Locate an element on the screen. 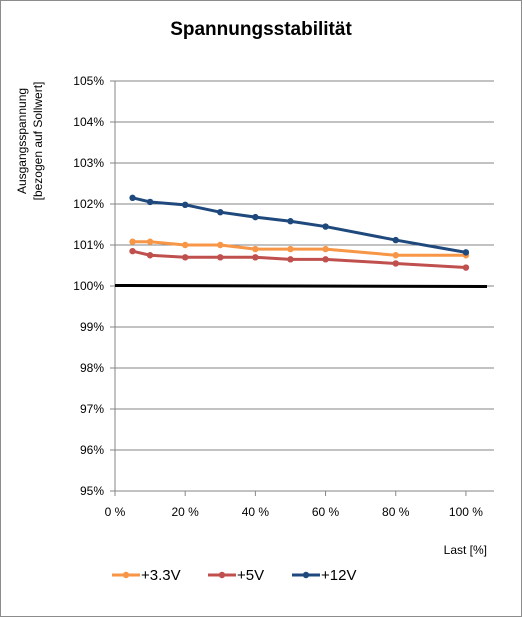 This screenshot has width=522, height=617. series-line is located at coordinates (299, 259).